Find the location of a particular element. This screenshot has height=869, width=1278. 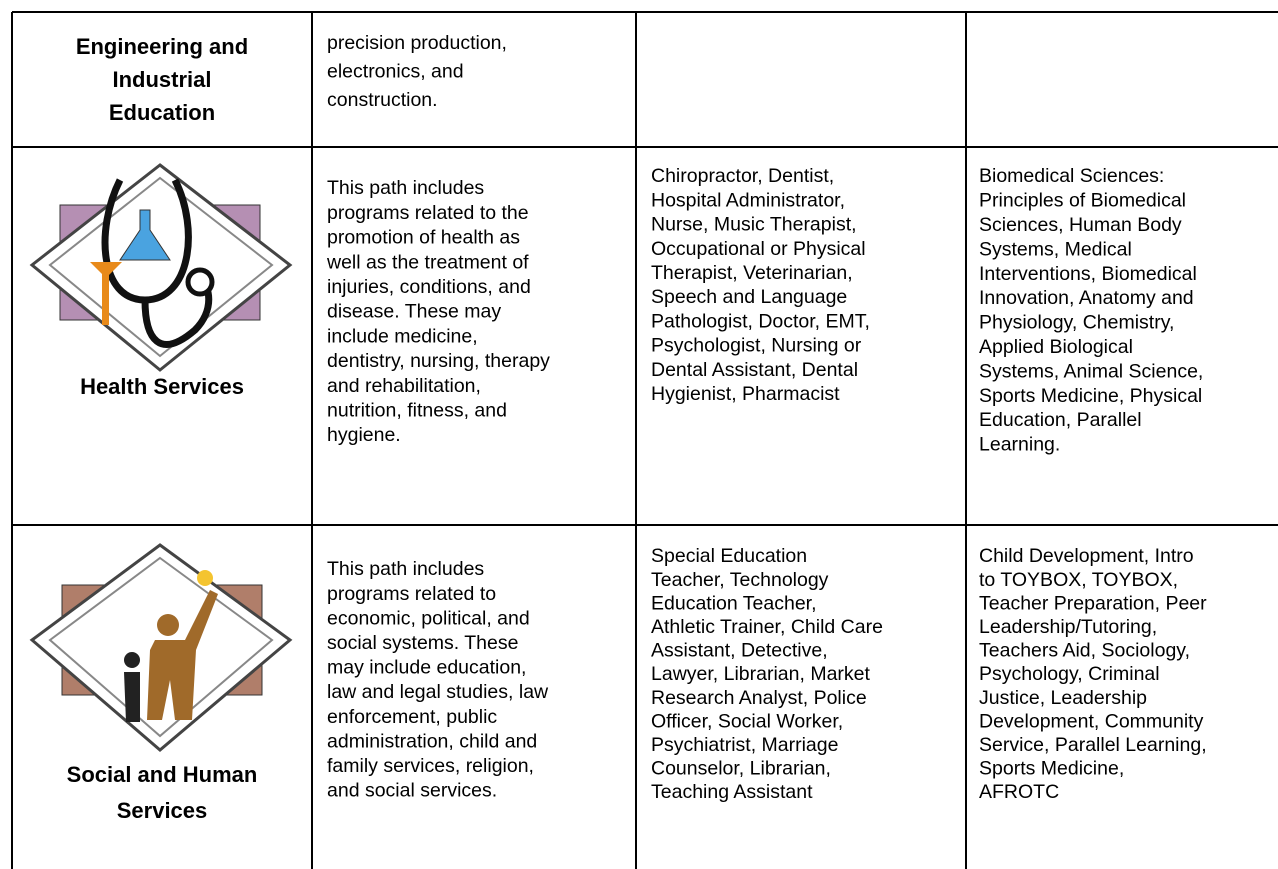

cell-text: Sports Medicine, is located at coordinates (1051, 769).